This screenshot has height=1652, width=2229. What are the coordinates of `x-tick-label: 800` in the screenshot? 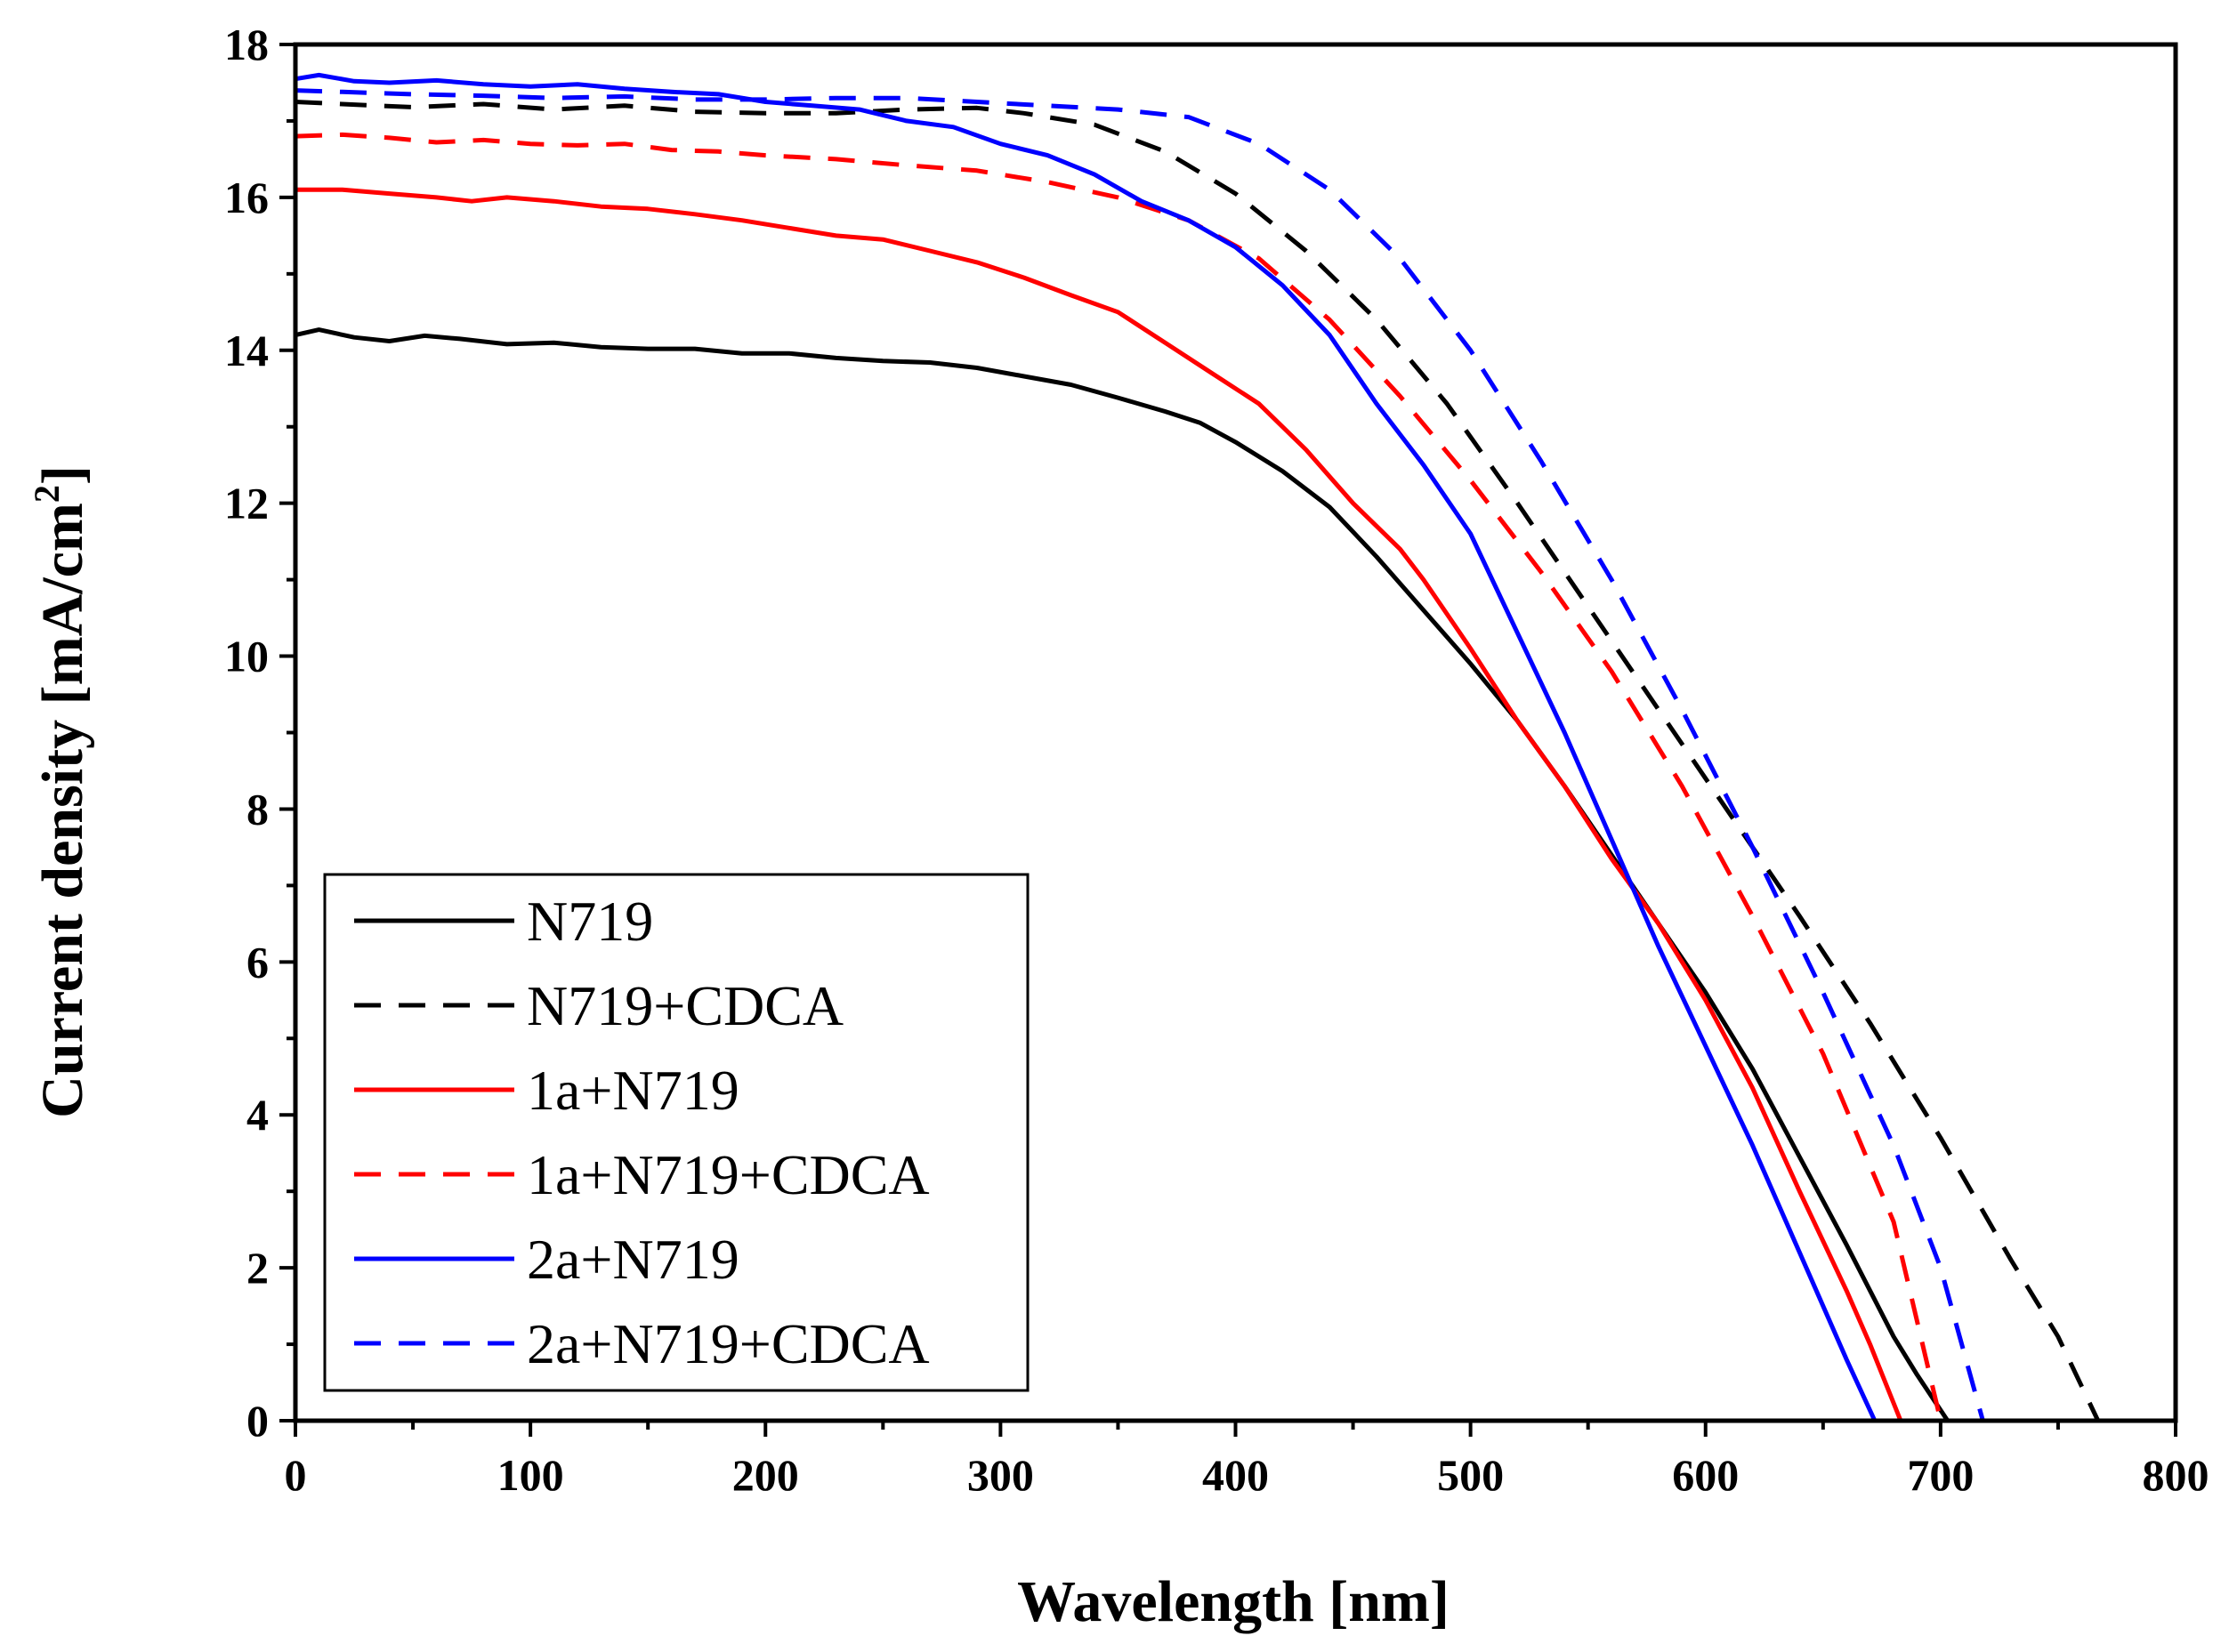 It's located at (2176, 1475).